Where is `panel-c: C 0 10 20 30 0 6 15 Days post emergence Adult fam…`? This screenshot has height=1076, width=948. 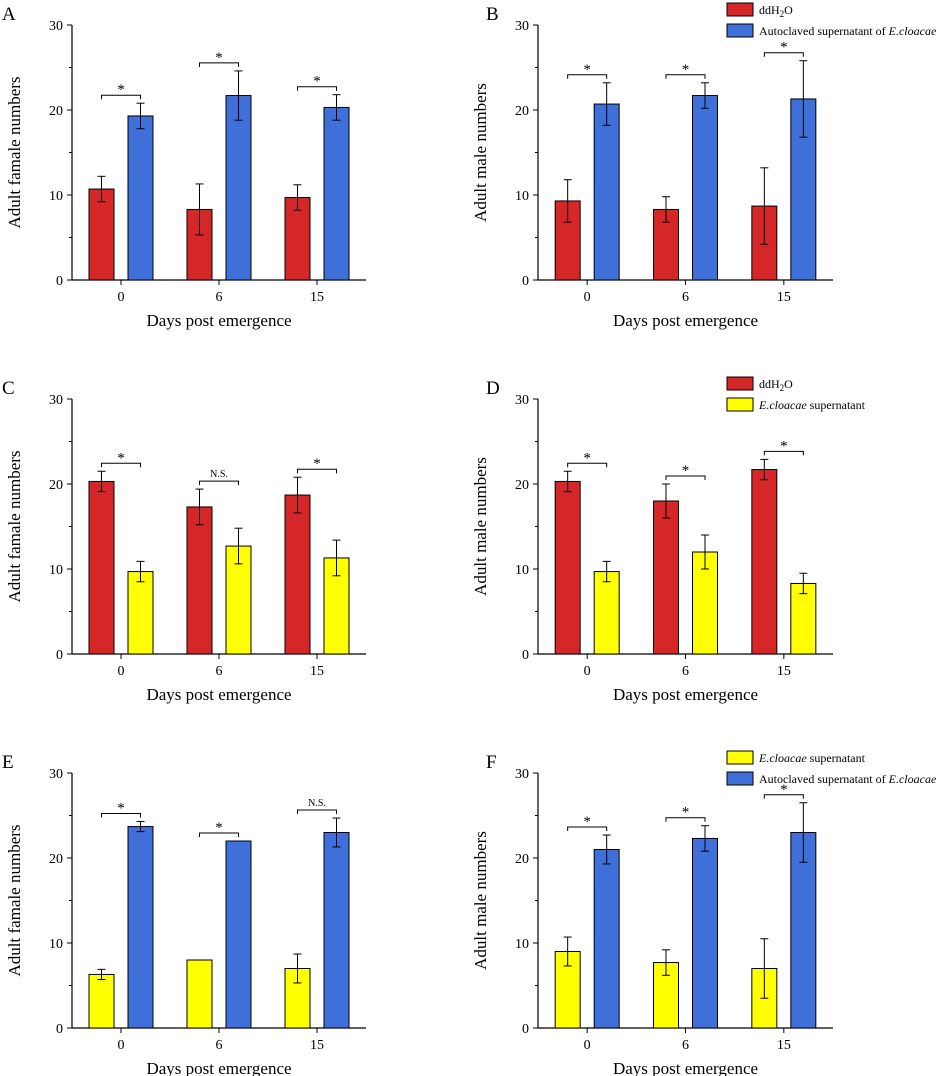 panel-c: C 0 10 20 30 0 6 15 Days post emergence Adult fam… is located at coordinates (184, 541).